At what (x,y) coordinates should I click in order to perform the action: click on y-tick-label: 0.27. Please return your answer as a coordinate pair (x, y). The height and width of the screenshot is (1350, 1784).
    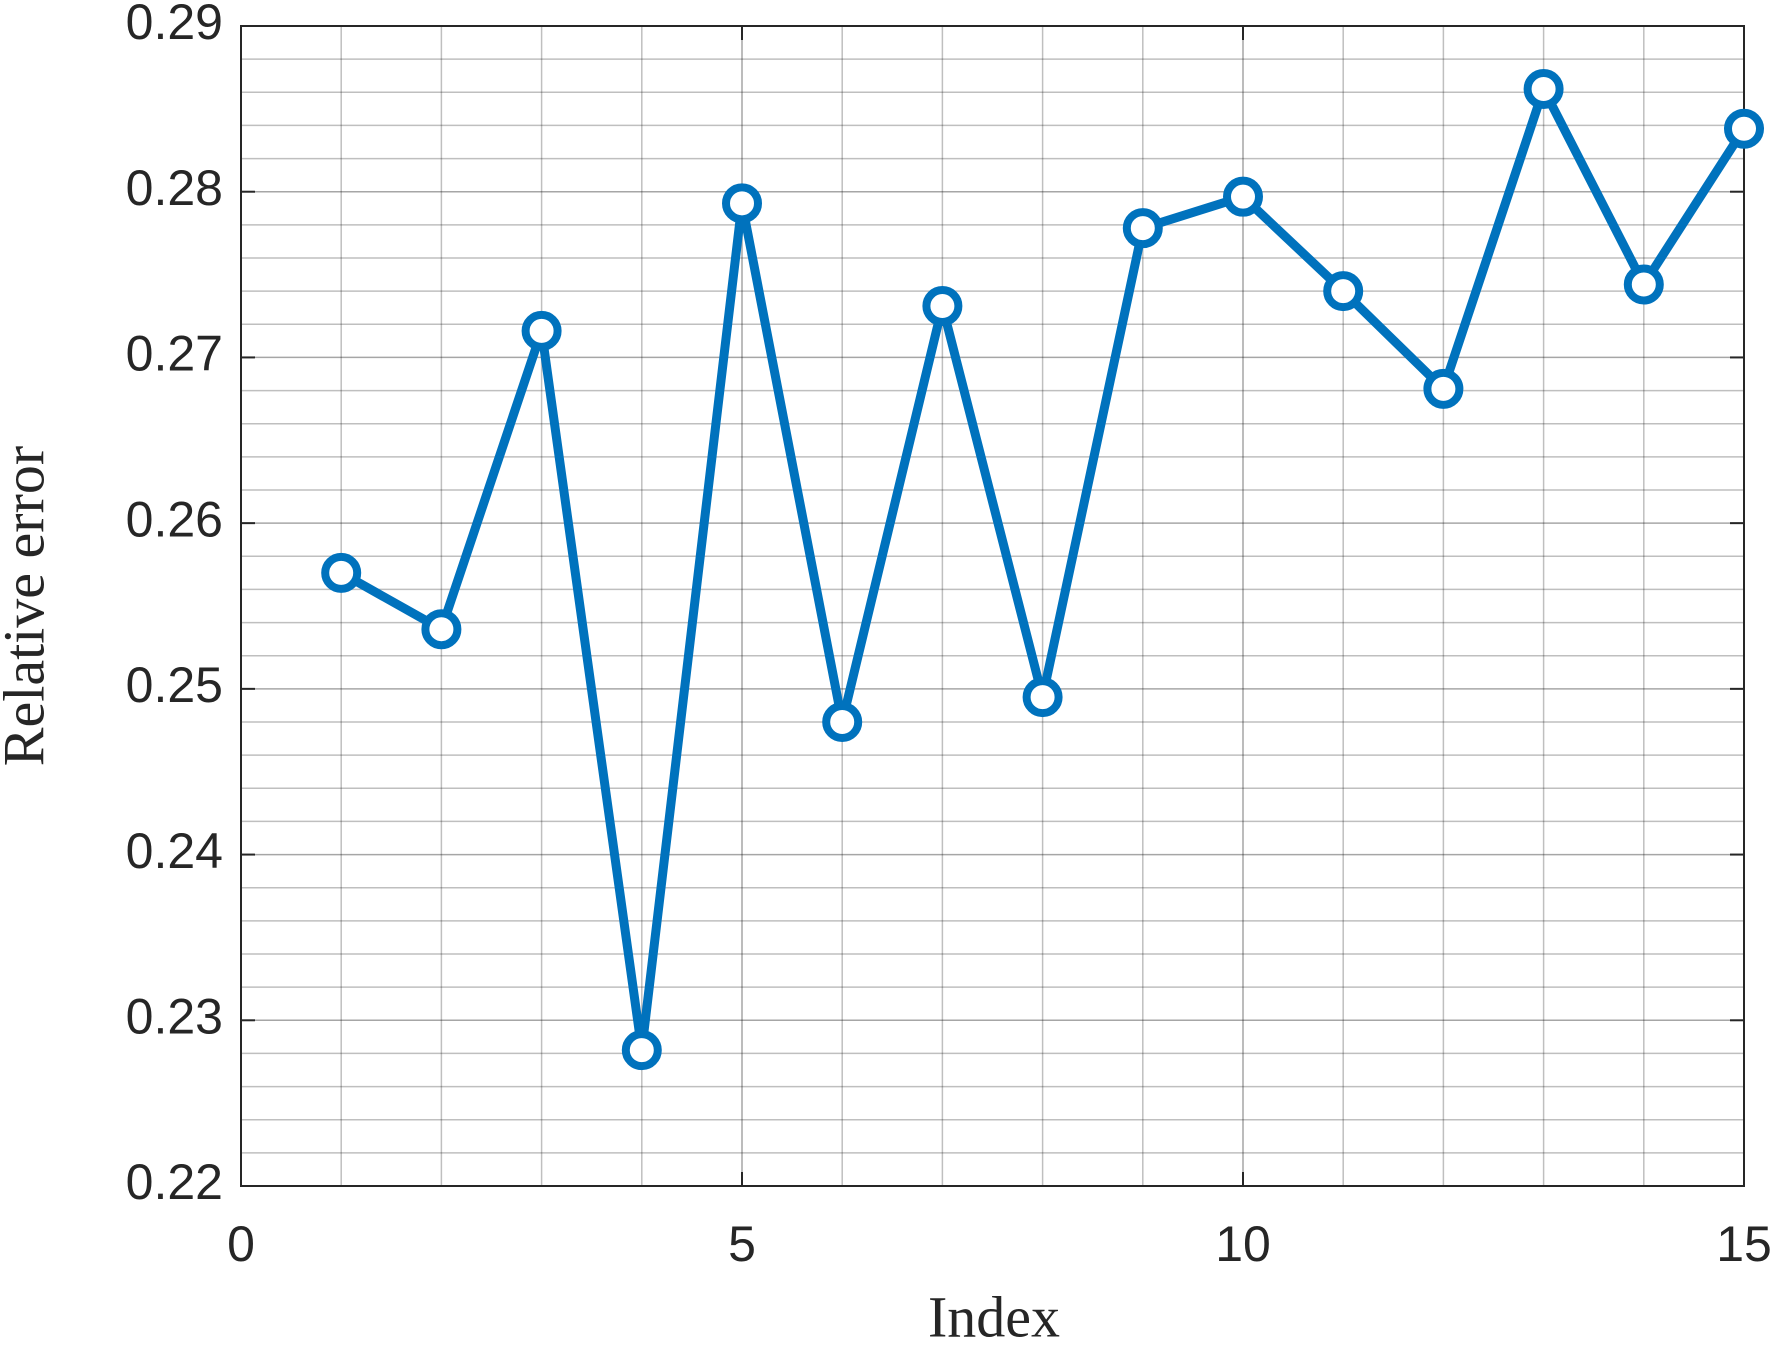
    Looking at the image, I should click on (174, 354).